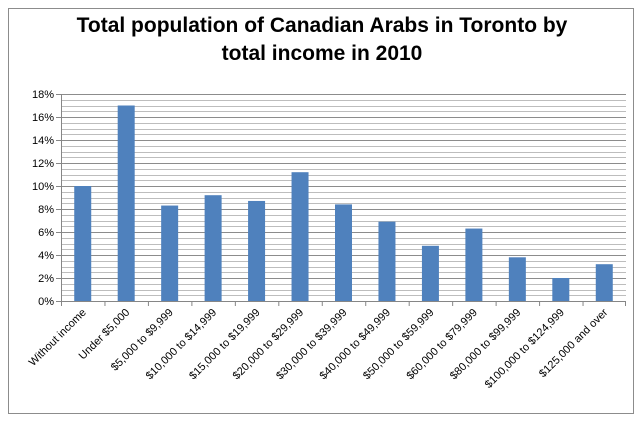  Describe the element at coordinates (43, 118) in the screenshot. I see `y-tick-label: 16%` at that location.